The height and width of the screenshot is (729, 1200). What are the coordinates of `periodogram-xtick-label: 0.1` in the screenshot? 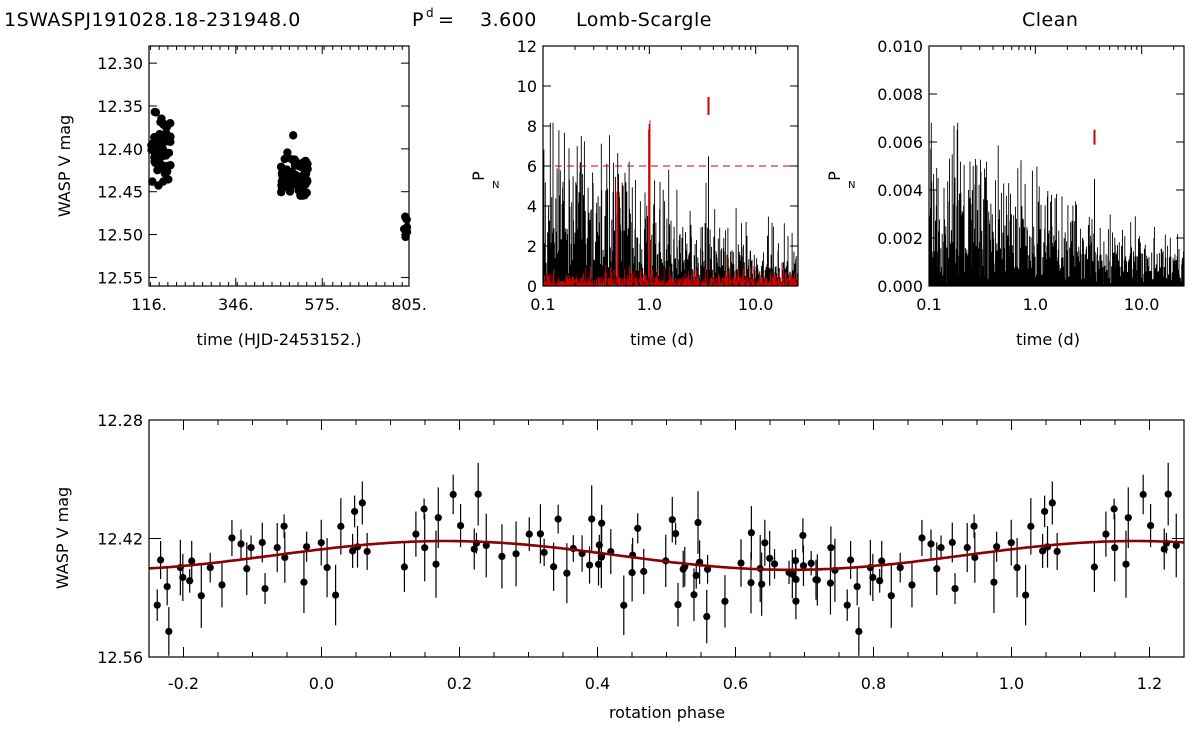 It's located at (542, 304).